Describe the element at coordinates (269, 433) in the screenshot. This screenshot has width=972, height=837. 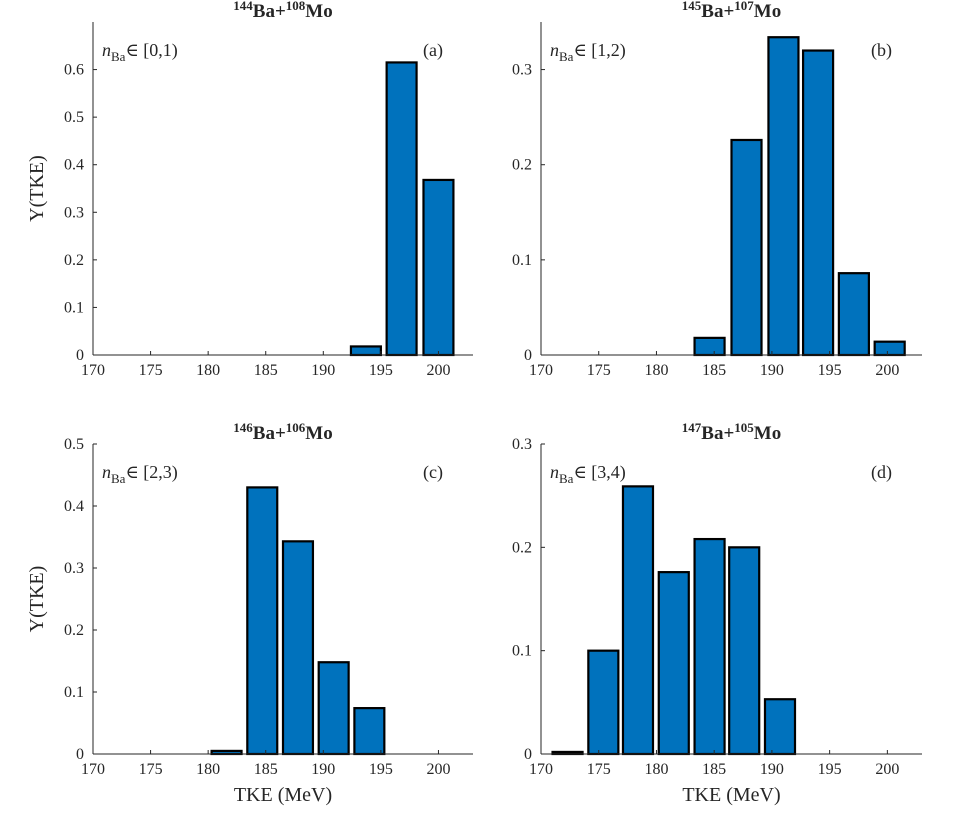
I see `title-ba-c: Ba+` at that location.